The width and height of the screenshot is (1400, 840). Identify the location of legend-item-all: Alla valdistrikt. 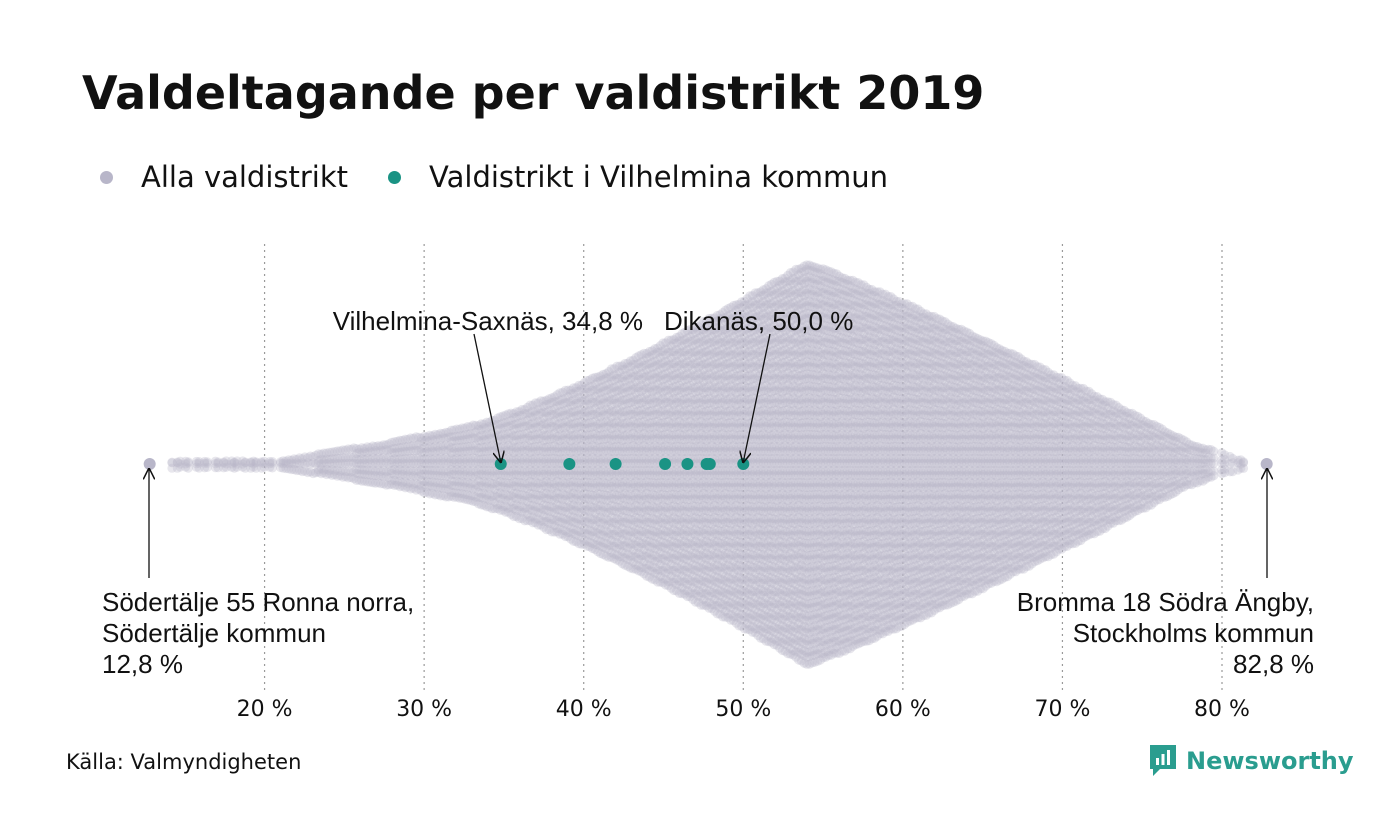
(224, 177).